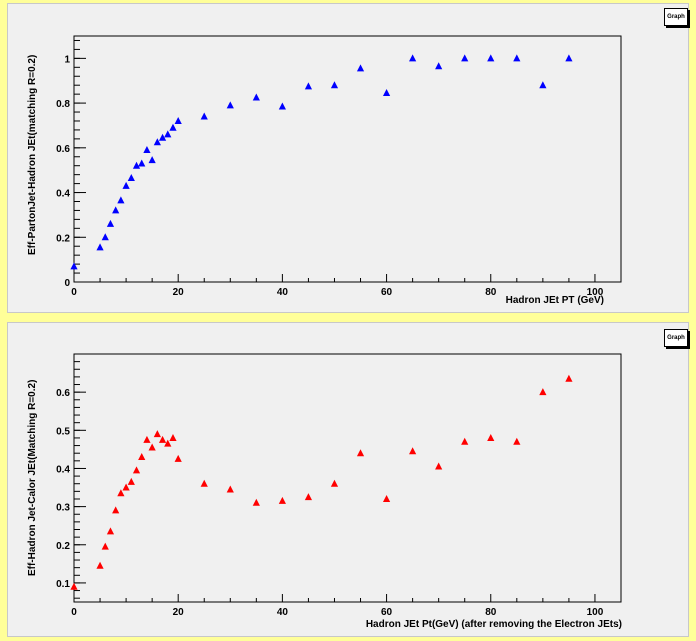  What do you see at coordinates (555, 300) in the screenshot?
I see `top-x-axis-title: Hadron JEt PT (GeV)` at bounding box center [555, 300].